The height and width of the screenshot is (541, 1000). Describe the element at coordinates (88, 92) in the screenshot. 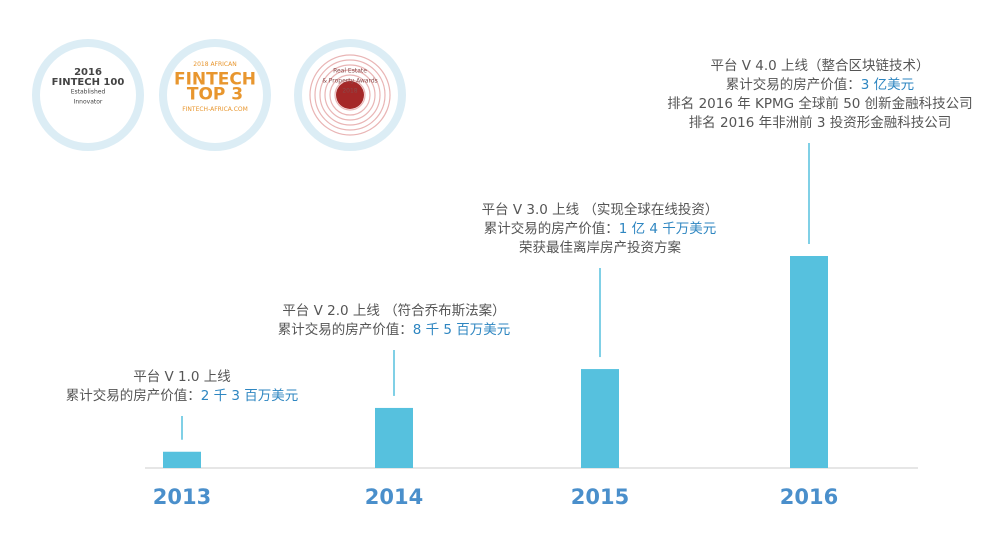

I see `badge-text: Established` at that location.